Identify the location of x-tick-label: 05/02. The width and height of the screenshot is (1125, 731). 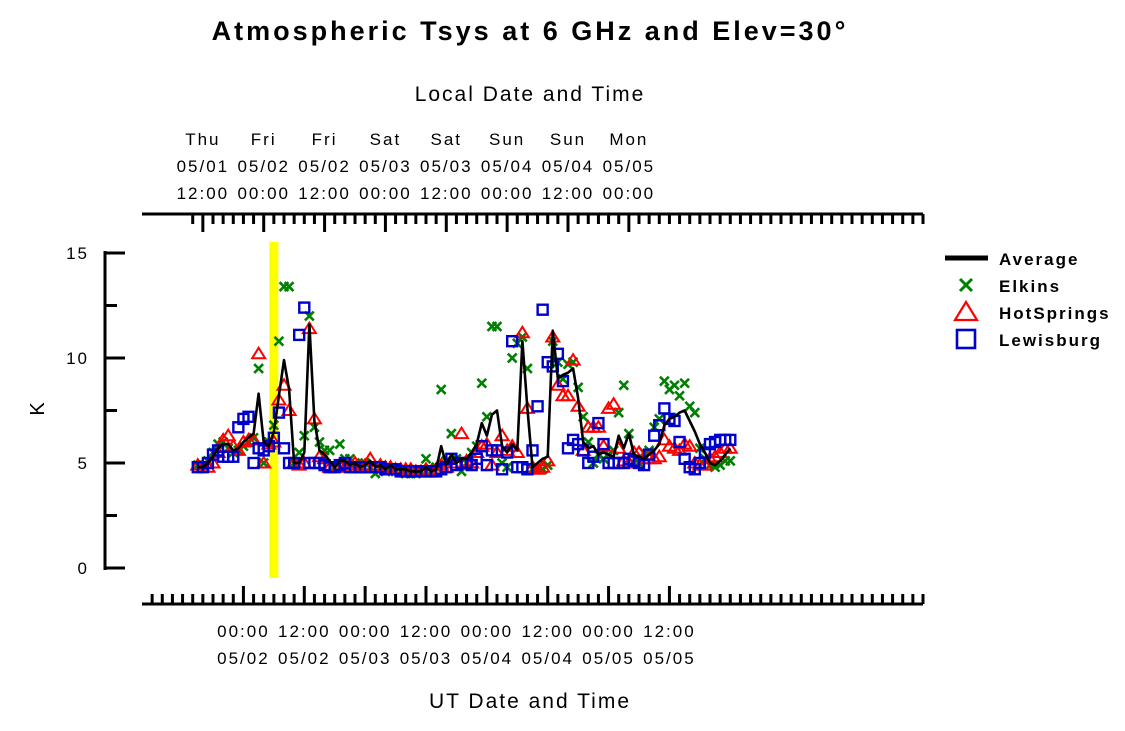
(243, 658).